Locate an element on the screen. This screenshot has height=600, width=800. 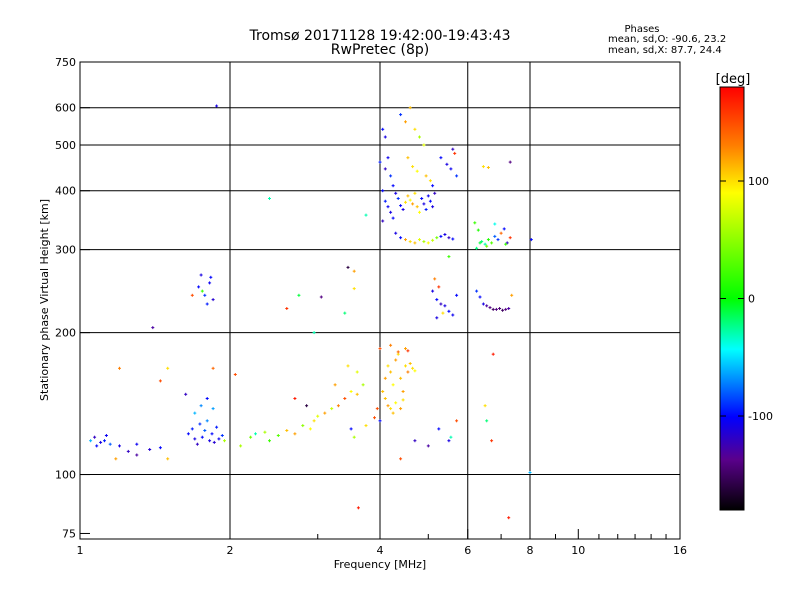
x-axis: 1 2 4 6 8 10 16 is located at coordinates (382, 543).